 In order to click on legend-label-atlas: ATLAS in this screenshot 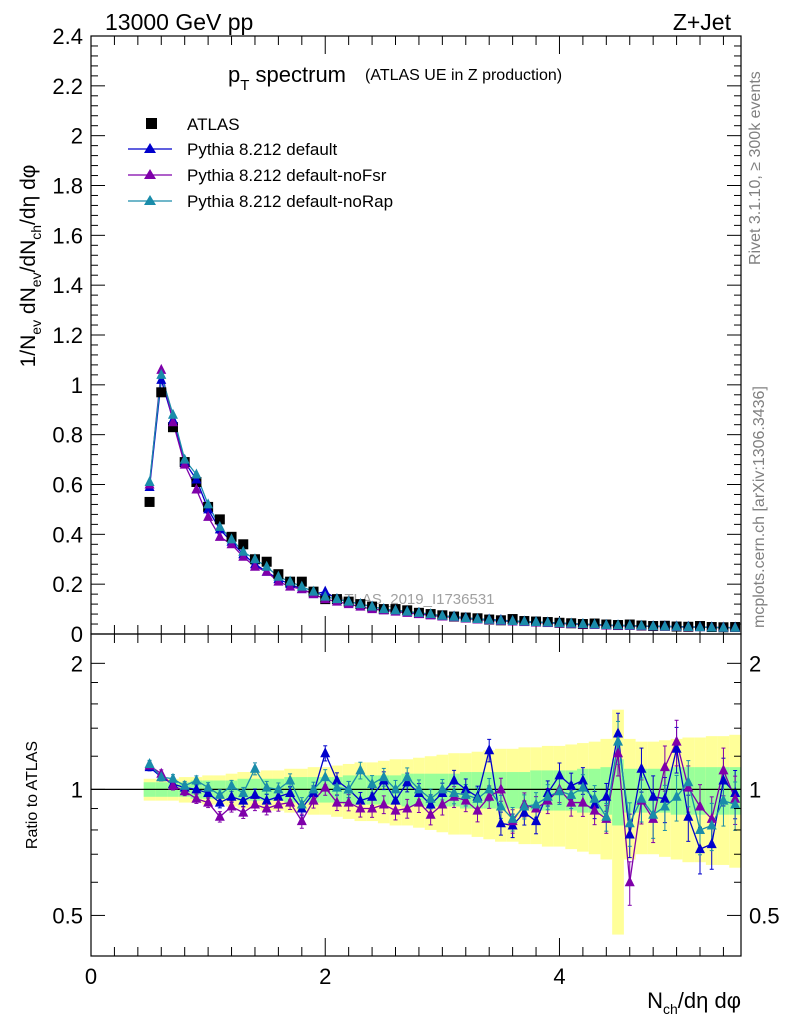, I will do `click(213, 124)`.